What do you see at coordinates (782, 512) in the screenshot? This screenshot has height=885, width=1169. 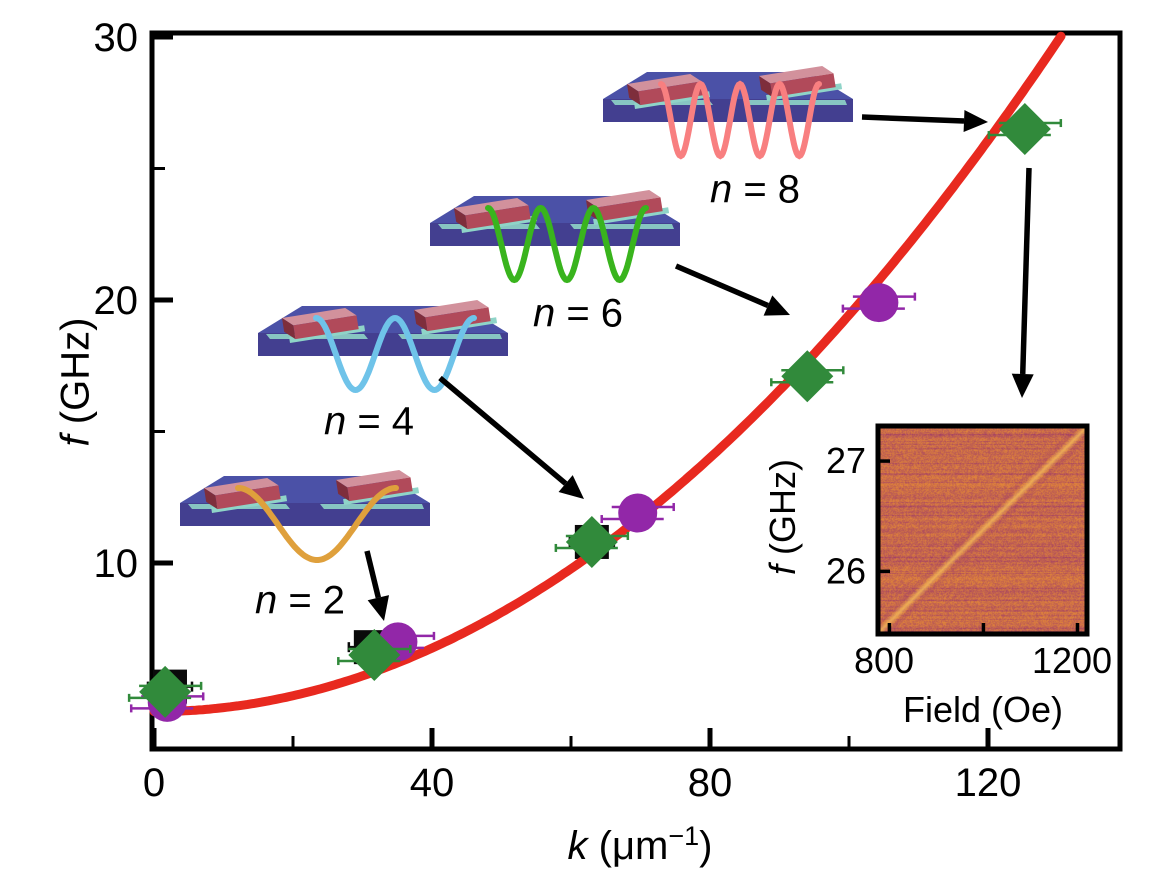 I see `inset-y-axis-label-unit: (GHz)` at bounding box center [782, 512].